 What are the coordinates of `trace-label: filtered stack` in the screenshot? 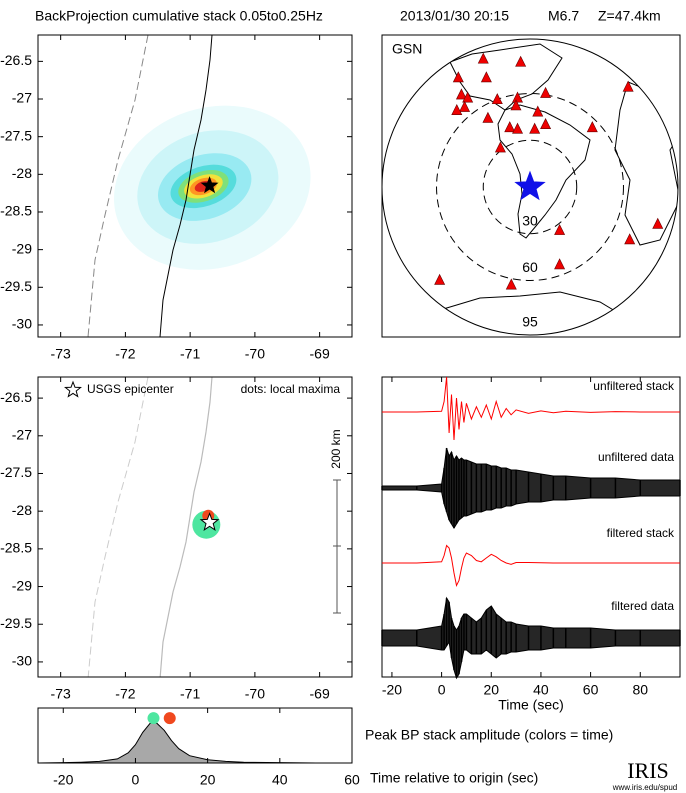 It's located at (641, 533).